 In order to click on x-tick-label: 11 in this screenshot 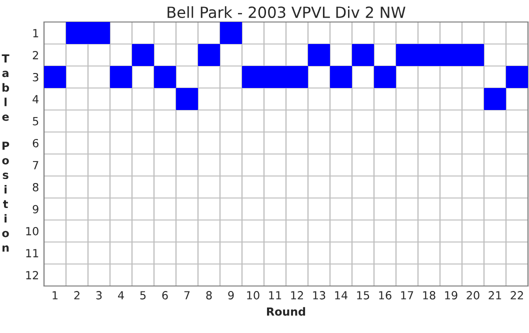, I will do `click(275, 295)`.